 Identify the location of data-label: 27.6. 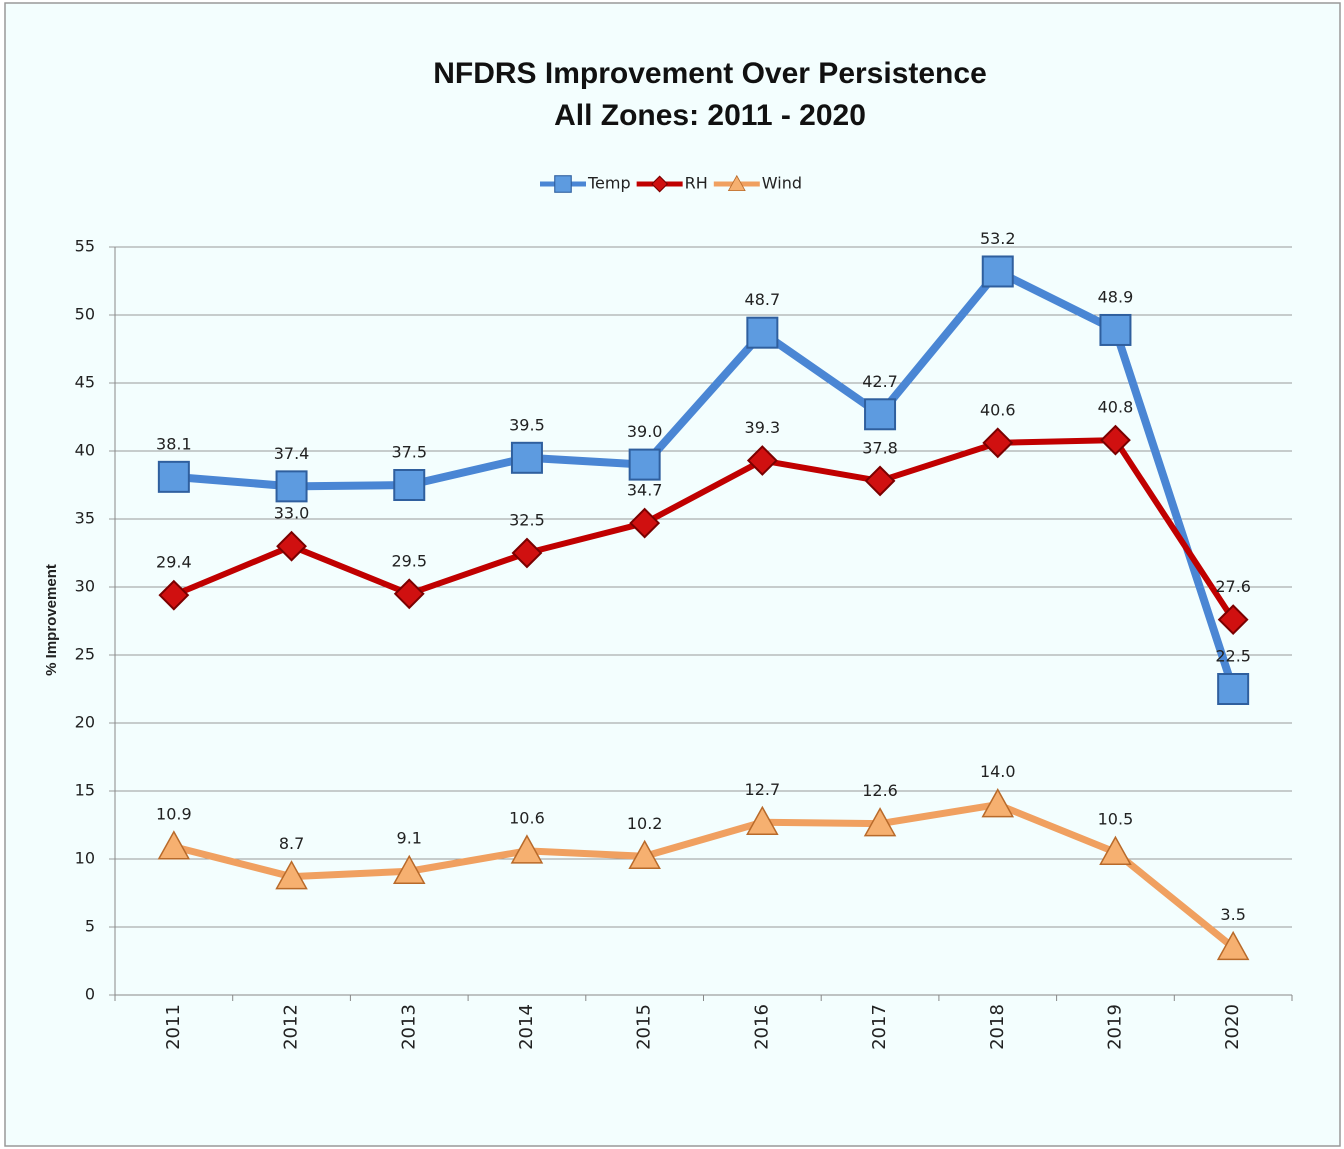
(1233, 586).